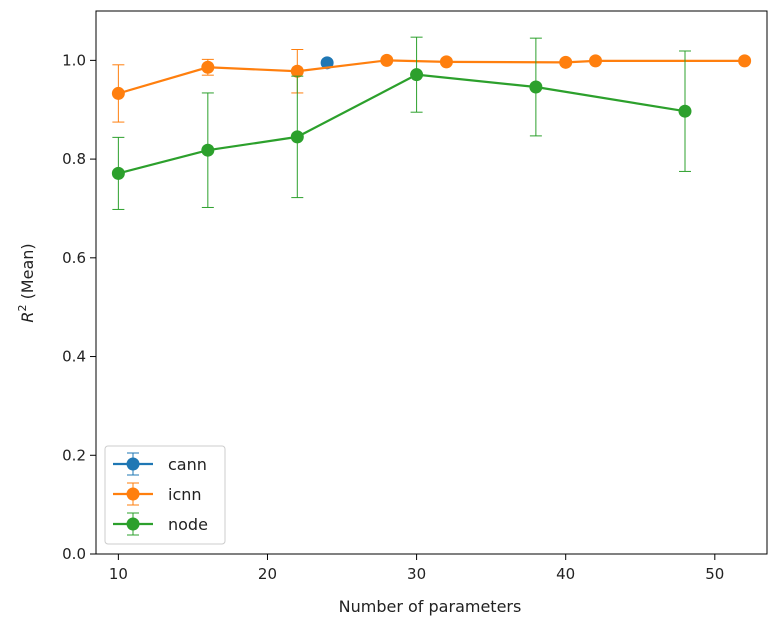 The image size is (778, 628). Describe the element at coordinates (22, 308) in the screenshot. I see `y-axis-label-superscript: 2` at that location.